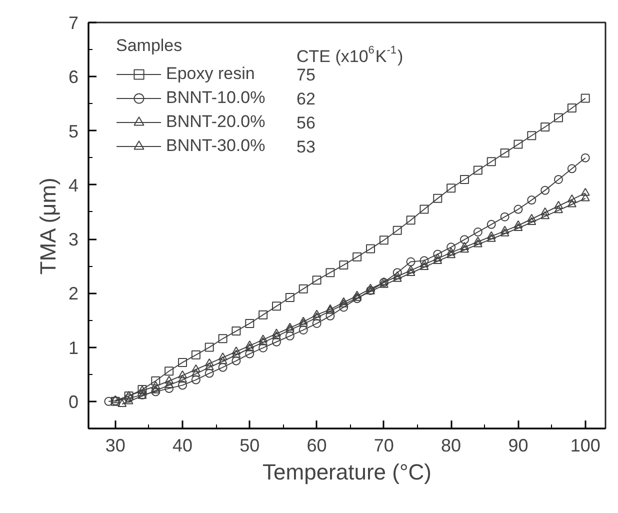  I want to click on annotation: 62, so click(306, 99).